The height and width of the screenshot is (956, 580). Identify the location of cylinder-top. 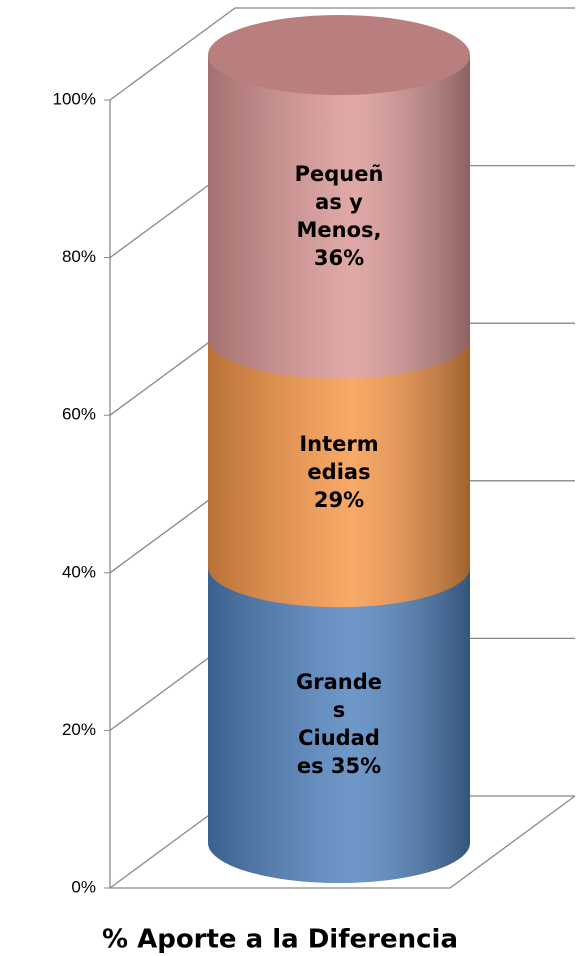
(339, 55).